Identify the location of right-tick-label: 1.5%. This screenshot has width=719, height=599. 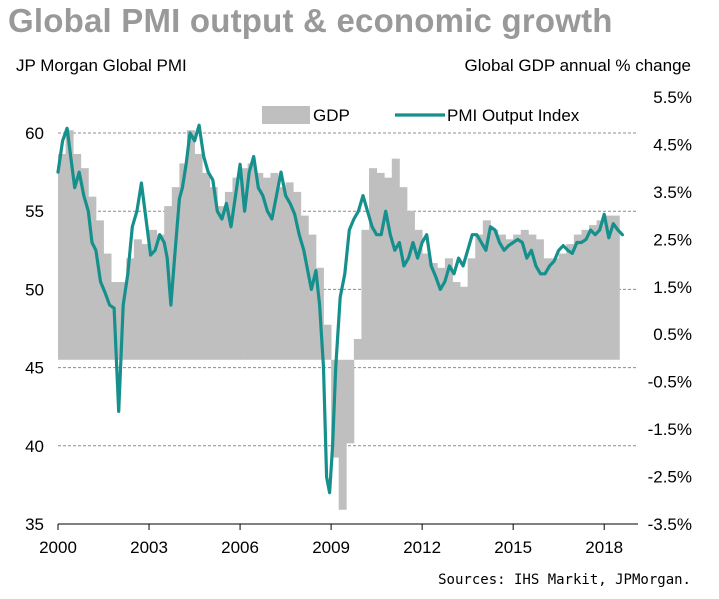
(672, 287).